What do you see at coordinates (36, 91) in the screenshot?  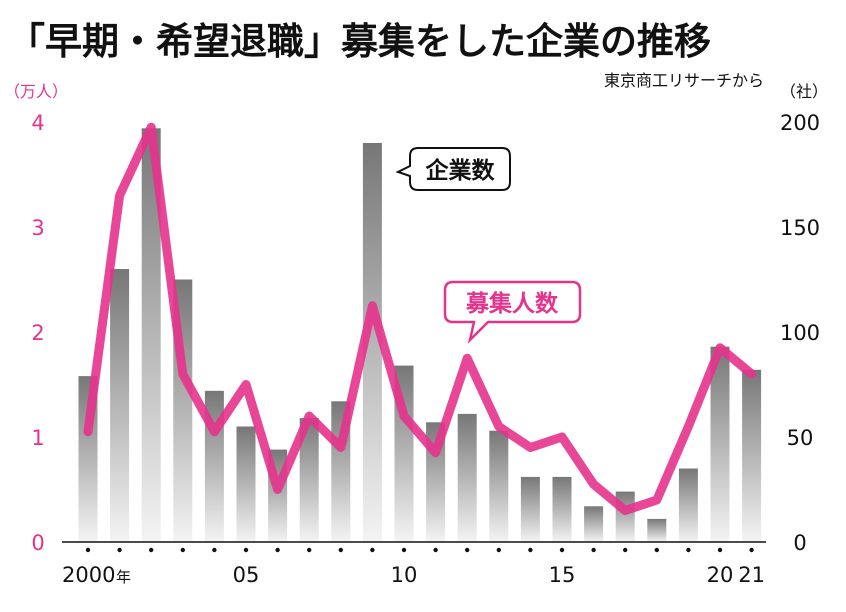 I see `left-axis-unit: （万人）` at bounding box center [36, 91].